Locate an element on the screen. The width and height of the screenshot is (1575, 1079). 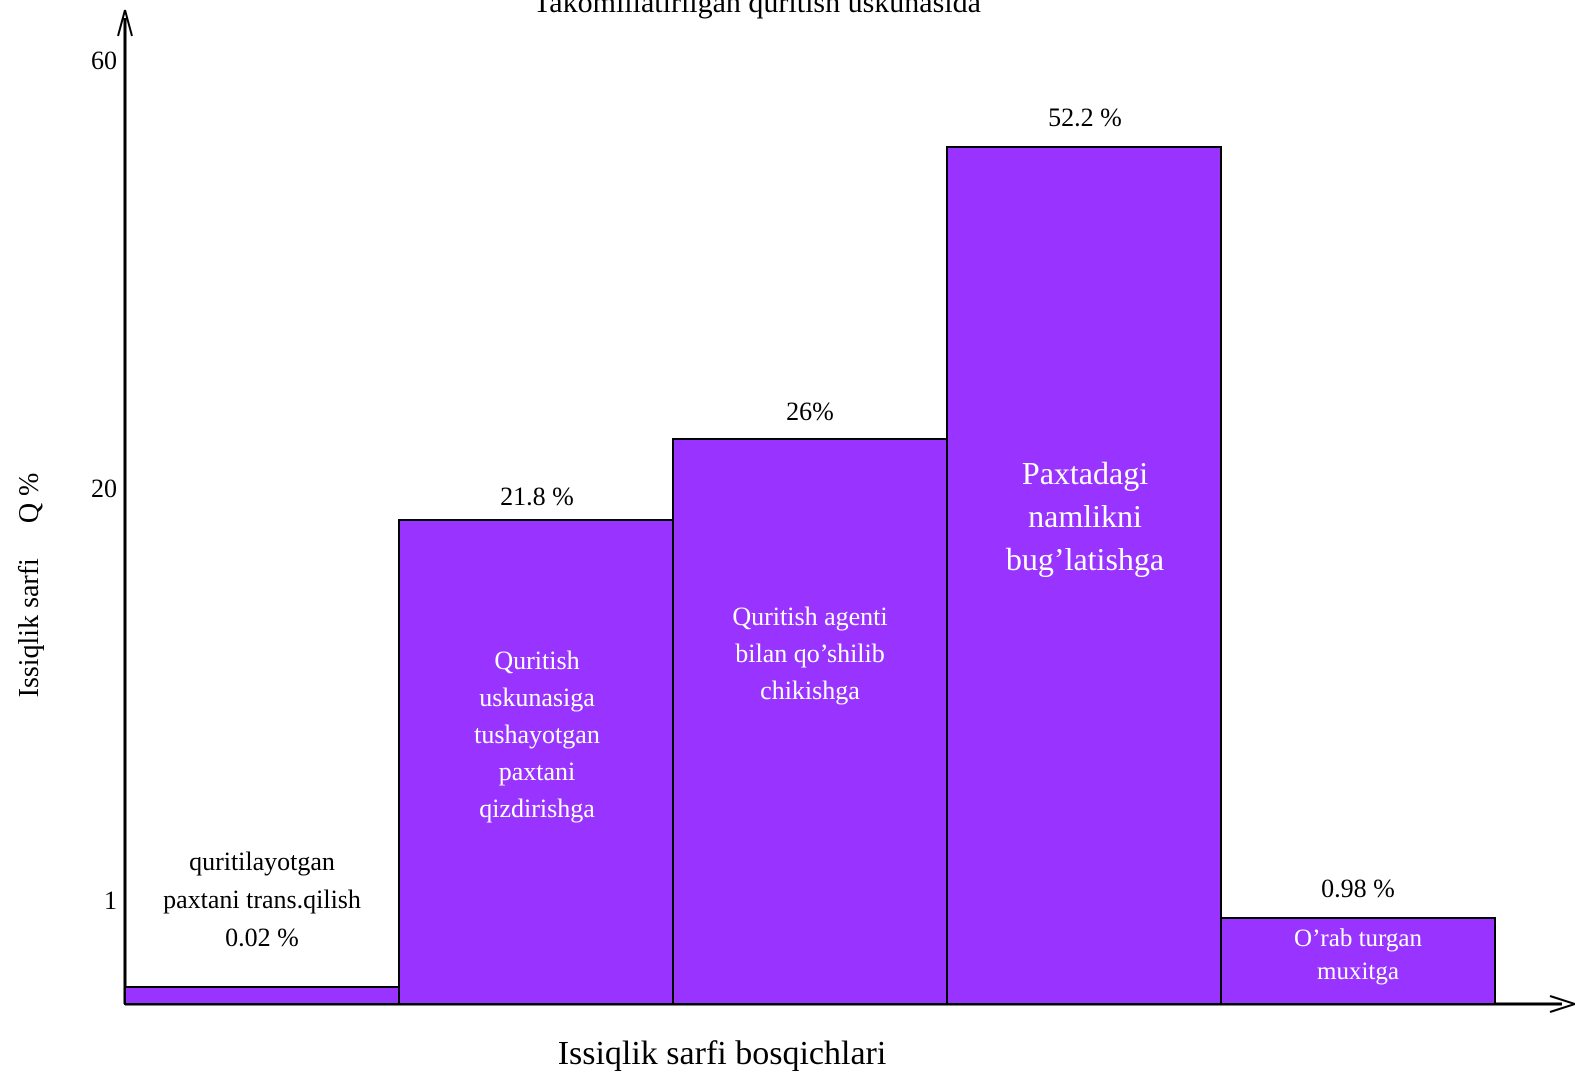
bar-category-label: bilan qo’shilib is located at coordinates (810, 653).